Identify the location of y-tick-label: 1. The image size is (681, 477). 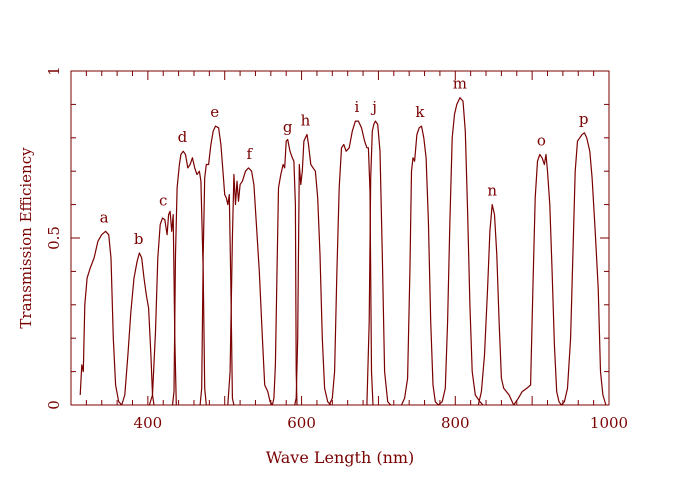
(54, 71).